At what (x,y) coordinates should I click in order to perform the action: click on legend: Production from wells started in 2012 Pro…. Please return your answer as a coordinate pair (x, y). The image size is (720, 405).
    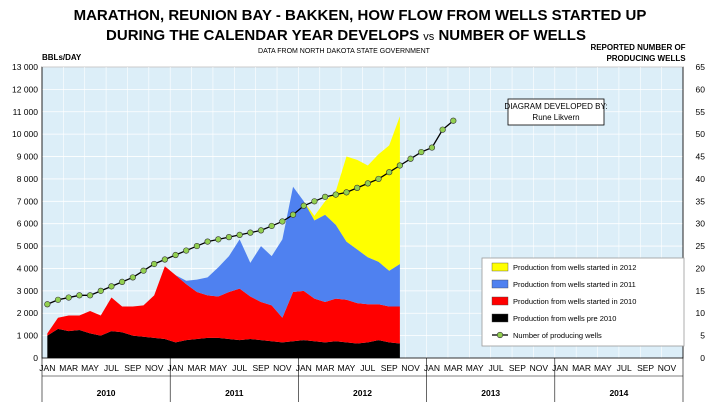
    Looking at the image, I should click on (583, 302).